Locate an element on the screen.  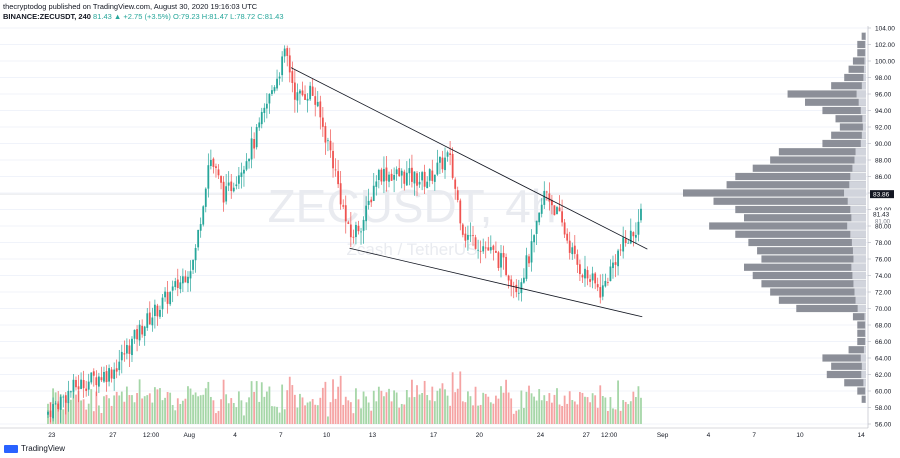
symbol-watermark: ZECUSDT, 4h Zcash / TetherUS is located at coordinates (412, 219).